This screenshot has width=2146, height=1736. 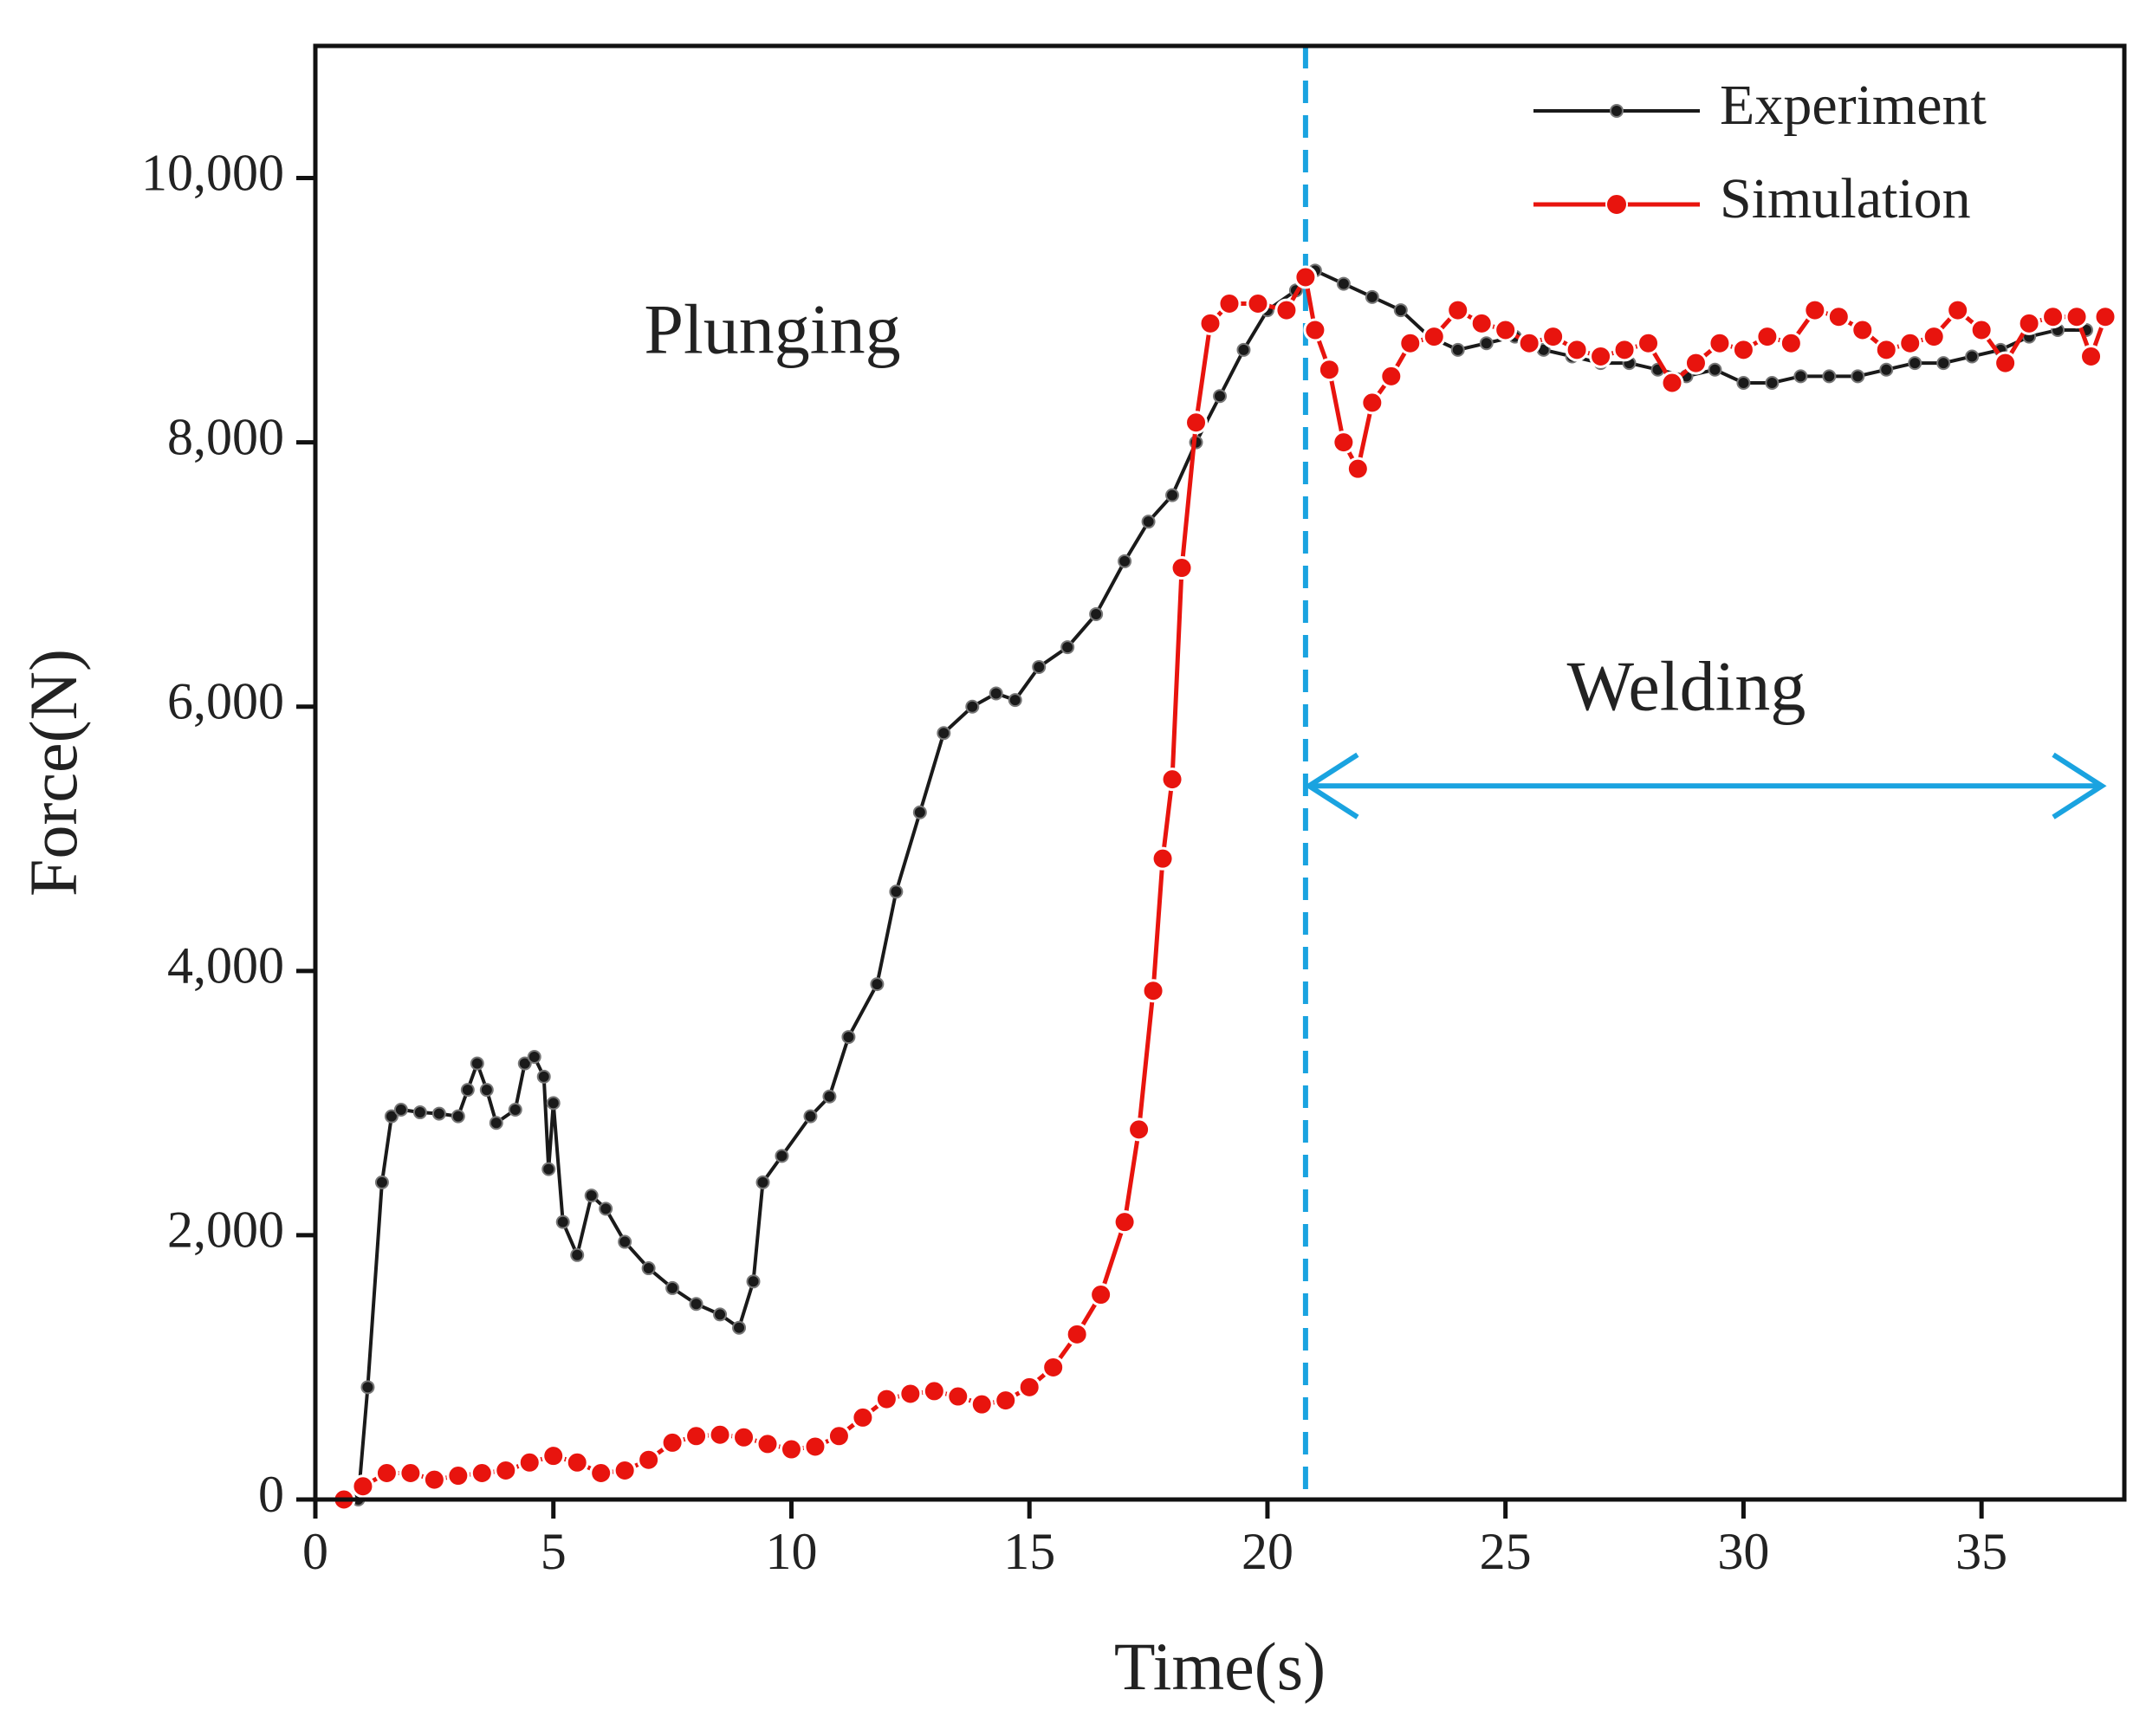 What do you see at coordinates (1854, 105) in the screenshot?
I see `legend-label: Experiment` at bounding box center [1854, 105].